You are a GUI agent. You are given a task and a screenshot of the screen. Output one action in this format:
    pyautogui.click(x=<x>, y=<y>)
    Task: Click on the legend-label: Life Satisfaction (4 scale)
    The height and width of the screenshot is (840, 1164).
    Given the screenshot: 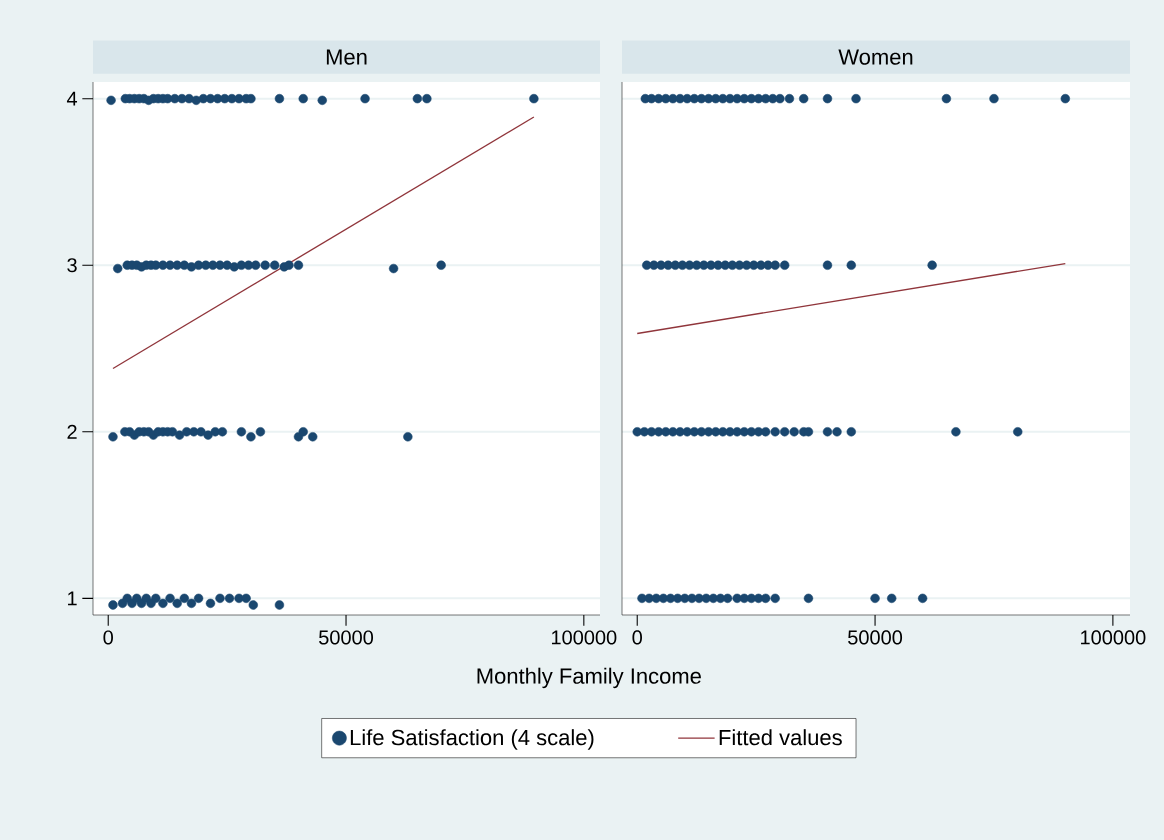 What is the action you would take?
    pyautogui.click(x=472, y=739)
    